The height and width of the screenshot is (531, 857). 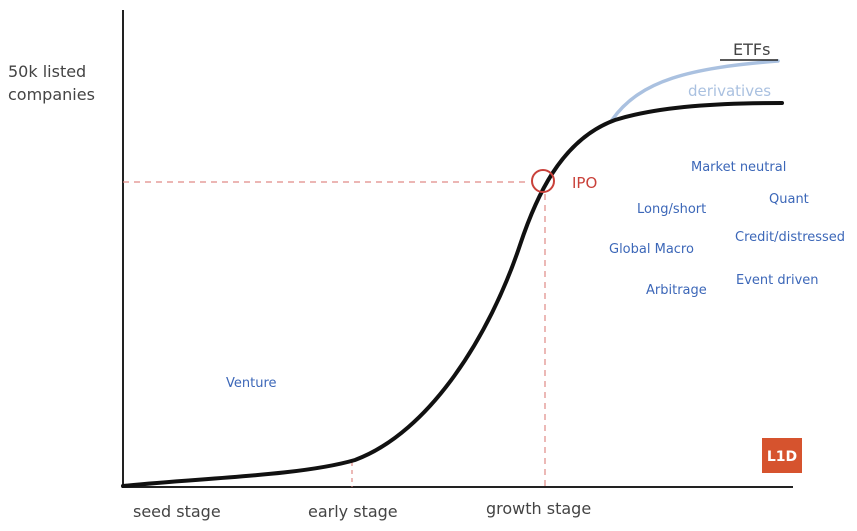 I want to click on y-axis-label: companies, so click(x=51, y=94).